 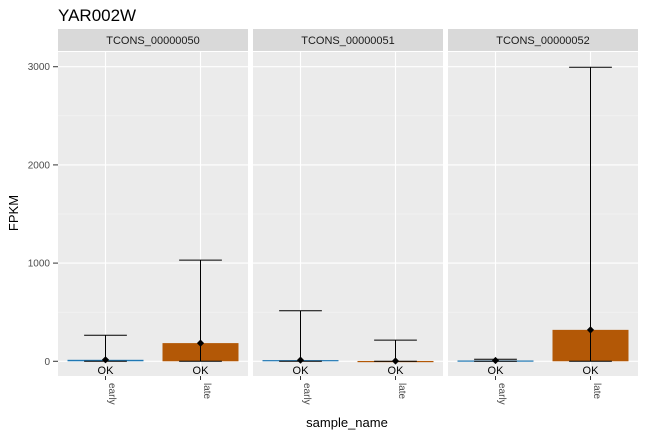 I want to click on x-axis-title: sample_name, so click(x=347, y=422).